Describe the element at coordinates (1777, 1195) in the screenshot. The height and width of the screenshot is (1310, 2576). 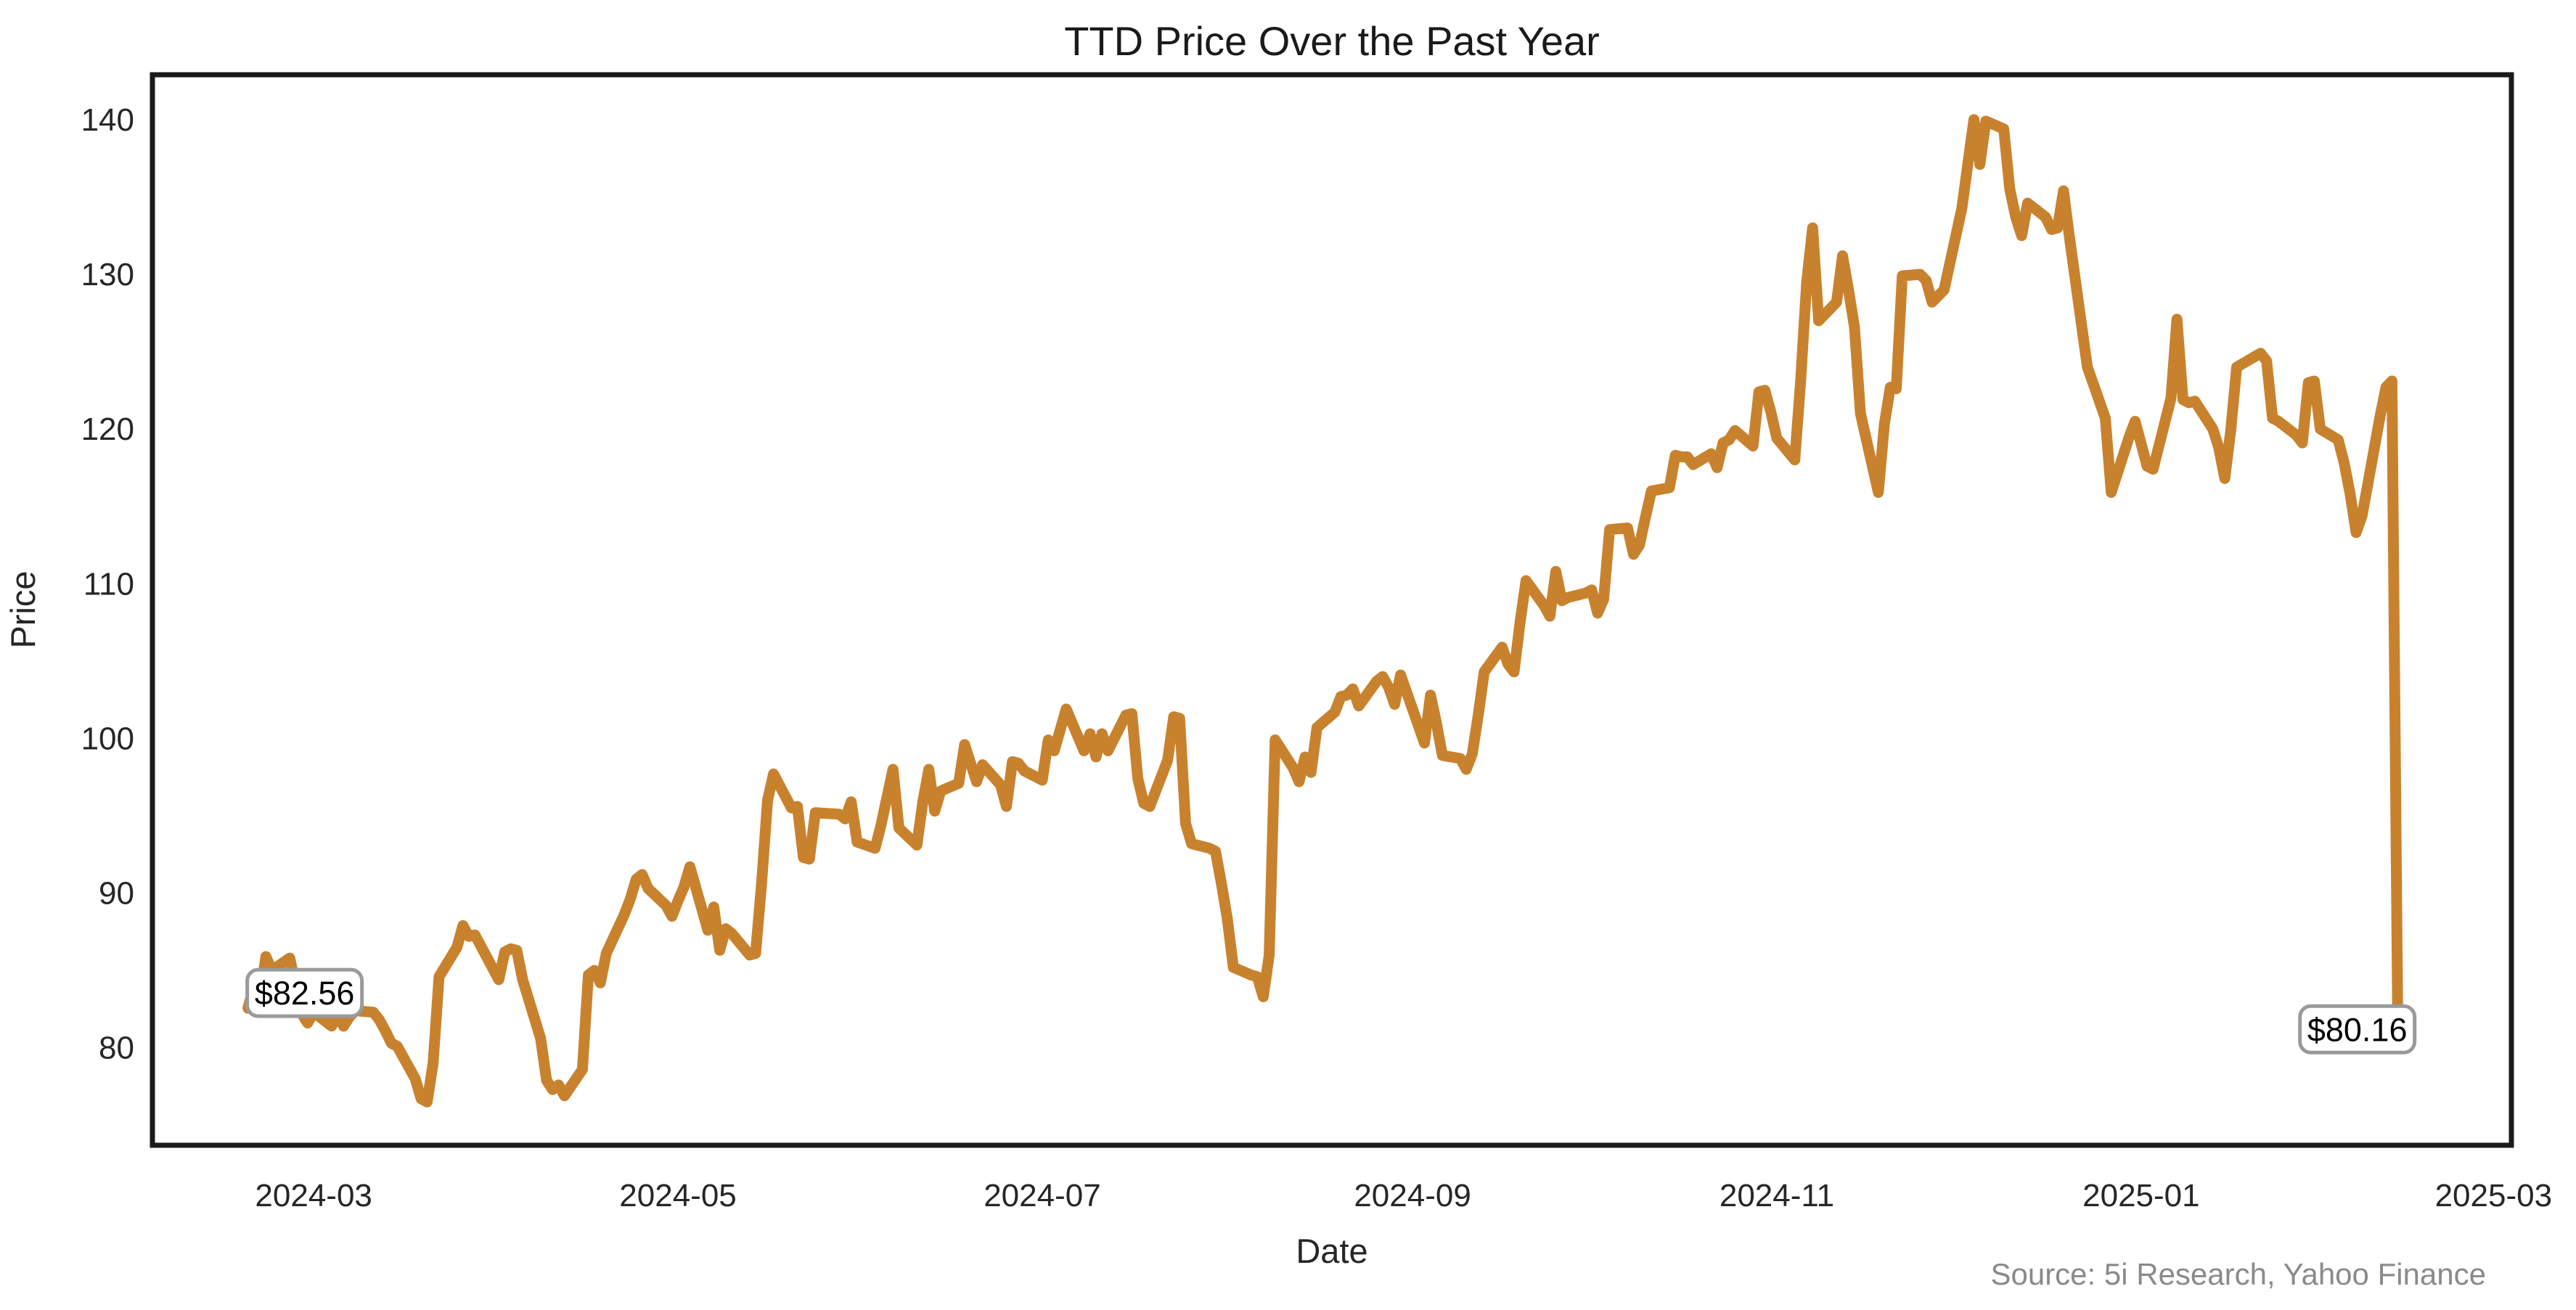
I see `x-tick-label: 2024-11` at that location.